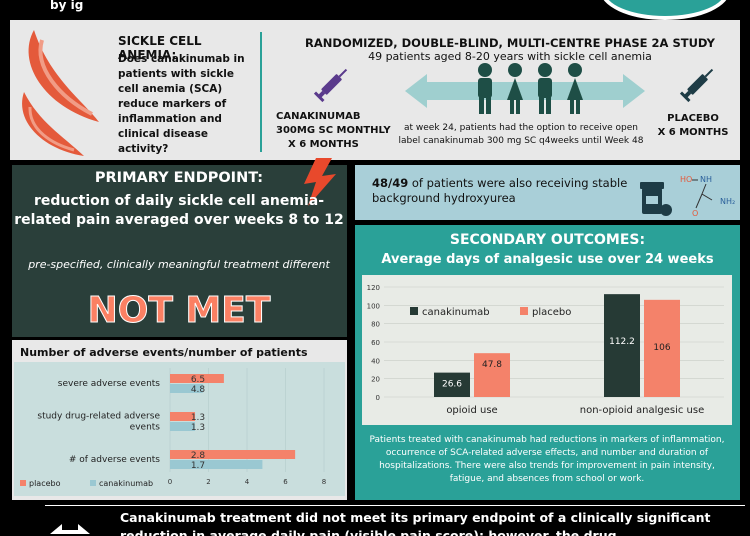 The width and height of the screenshot is (750, 536). What do you see at coordinates (320, 182) in the screenshot?
I see `lightning-icon` at bounding box center [320, 182].